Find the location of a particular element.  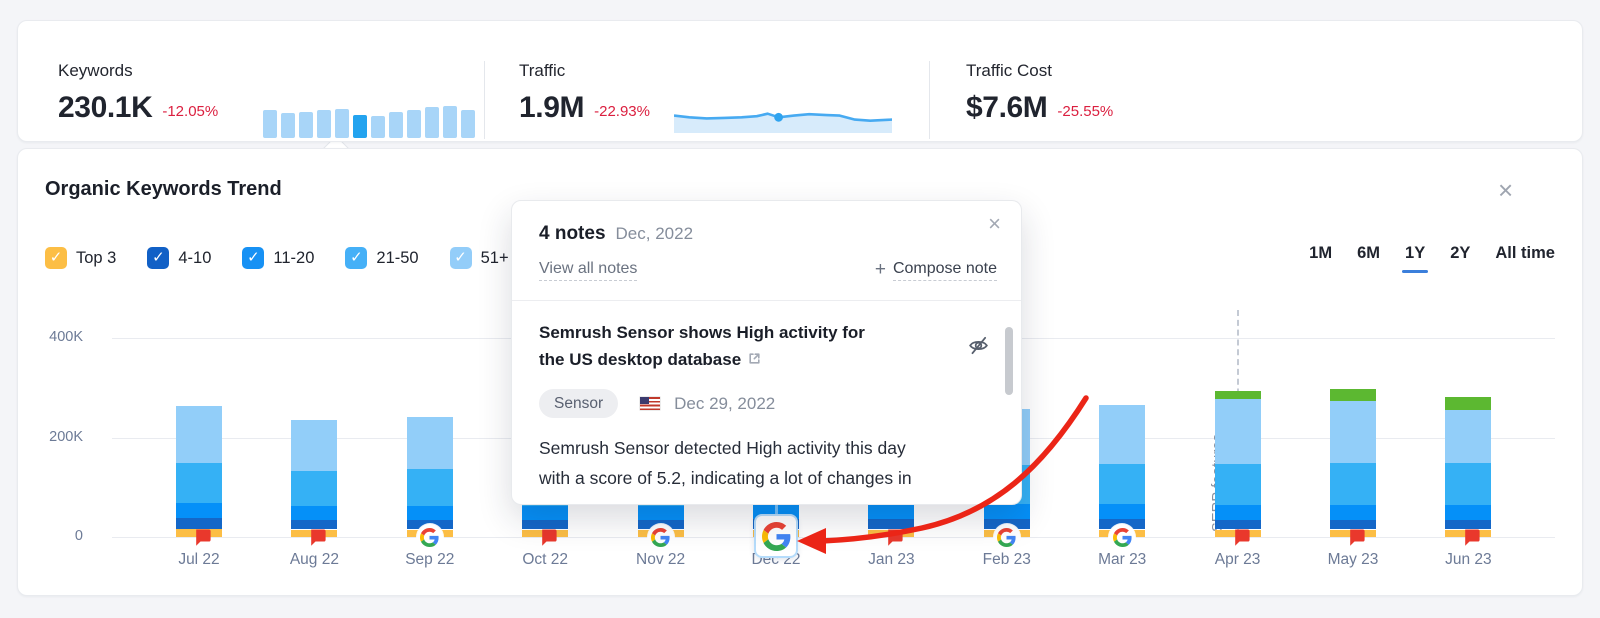

range-tab-2y: 2Y is located at coordinates (1460, 253).